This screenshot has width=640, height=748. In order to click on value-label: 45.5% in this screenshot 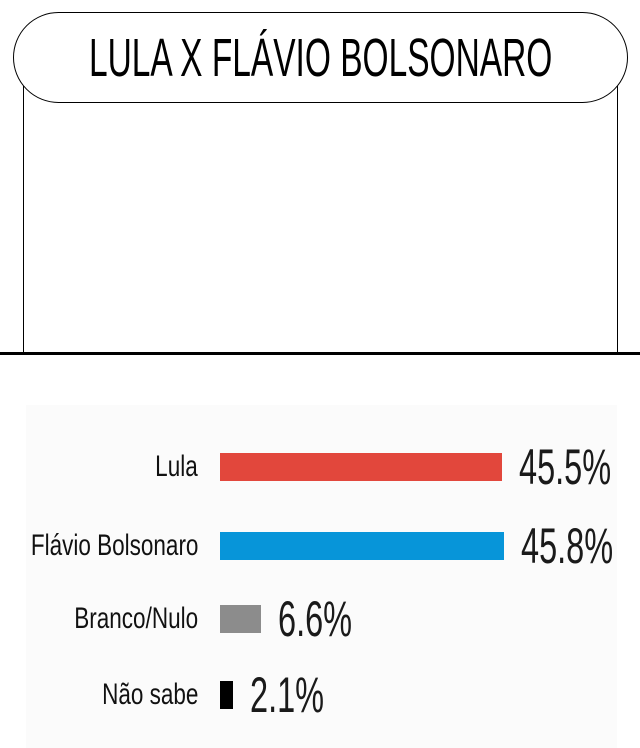, I will do `click(565, 467)`.